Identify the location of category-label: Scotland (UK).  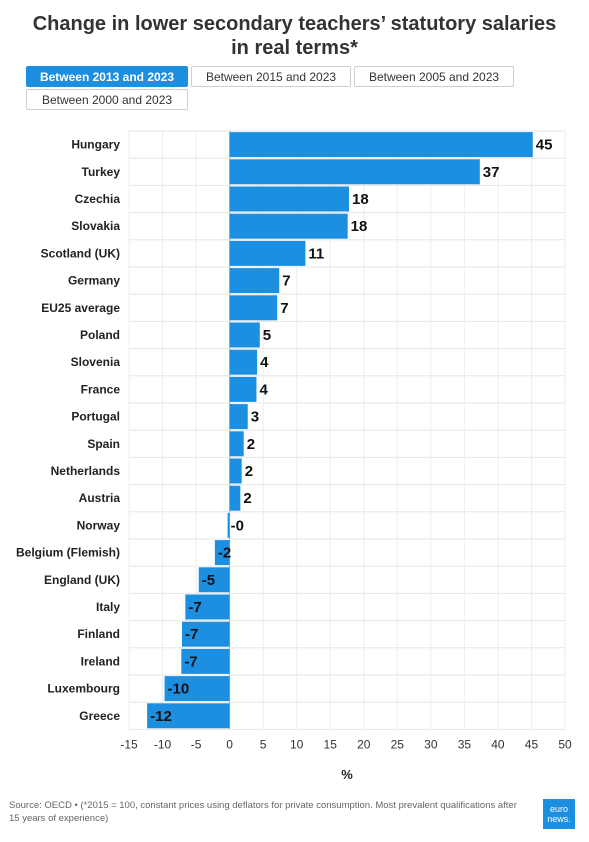
(80, 253).